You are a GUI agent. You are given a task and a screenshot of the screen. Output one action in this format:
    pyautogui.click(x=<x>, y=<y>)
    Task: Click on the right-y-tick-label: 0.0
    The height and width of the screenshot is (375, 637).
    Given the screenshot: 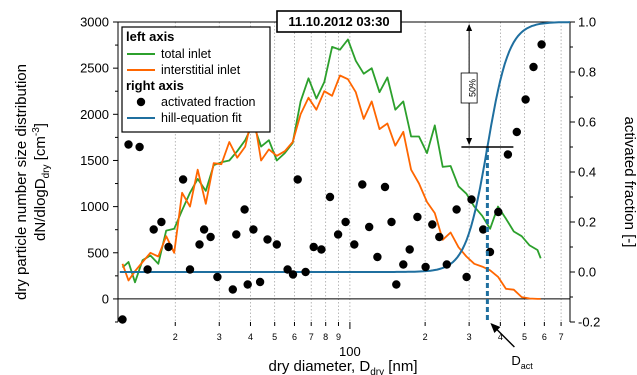 What is the action you would take?
    pyautogui.click(x=587, y=272)
    